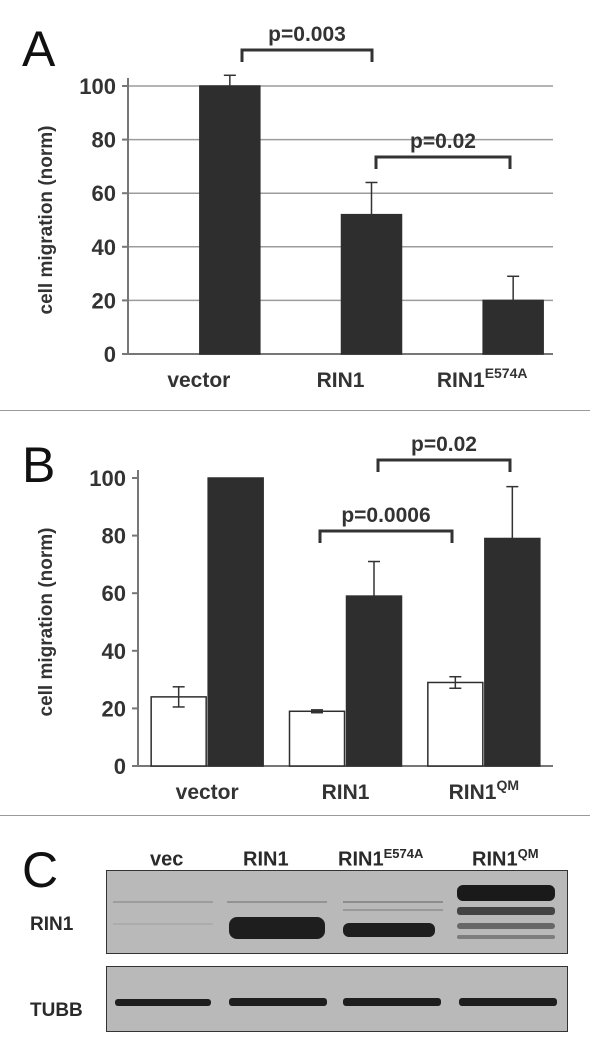  Describe the element at coordinates (505, 858) in the screenshot. I see `lane-label: RIN1QM` at that location.